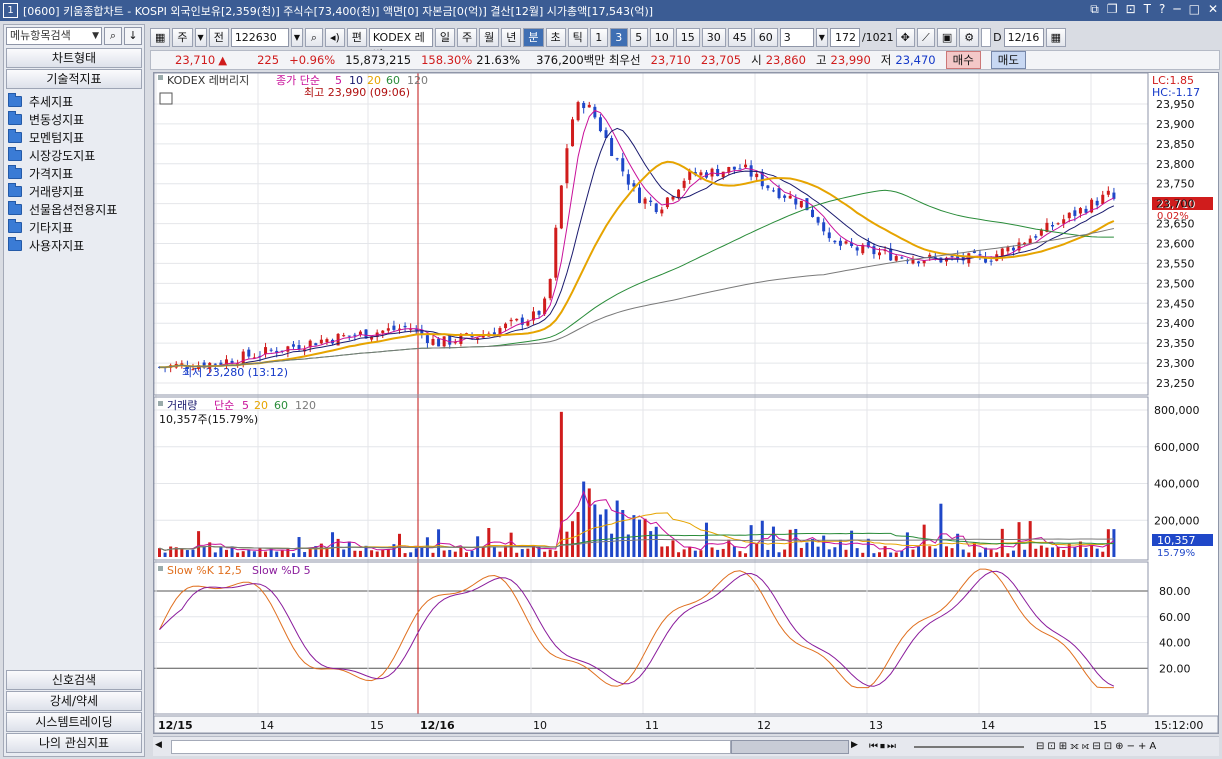 The height and width of the screenshot is (759, 1222). I want to click on period-day: 일, so click(445, 37).